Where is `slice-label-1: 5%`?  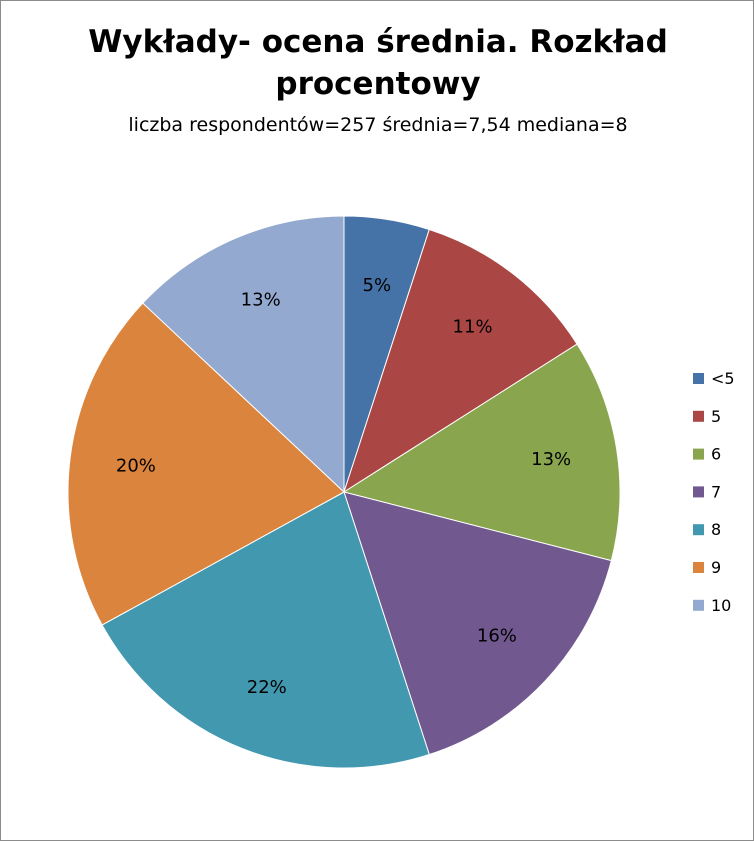
slice-label-1: 5% is located at coordinates (377, 285).